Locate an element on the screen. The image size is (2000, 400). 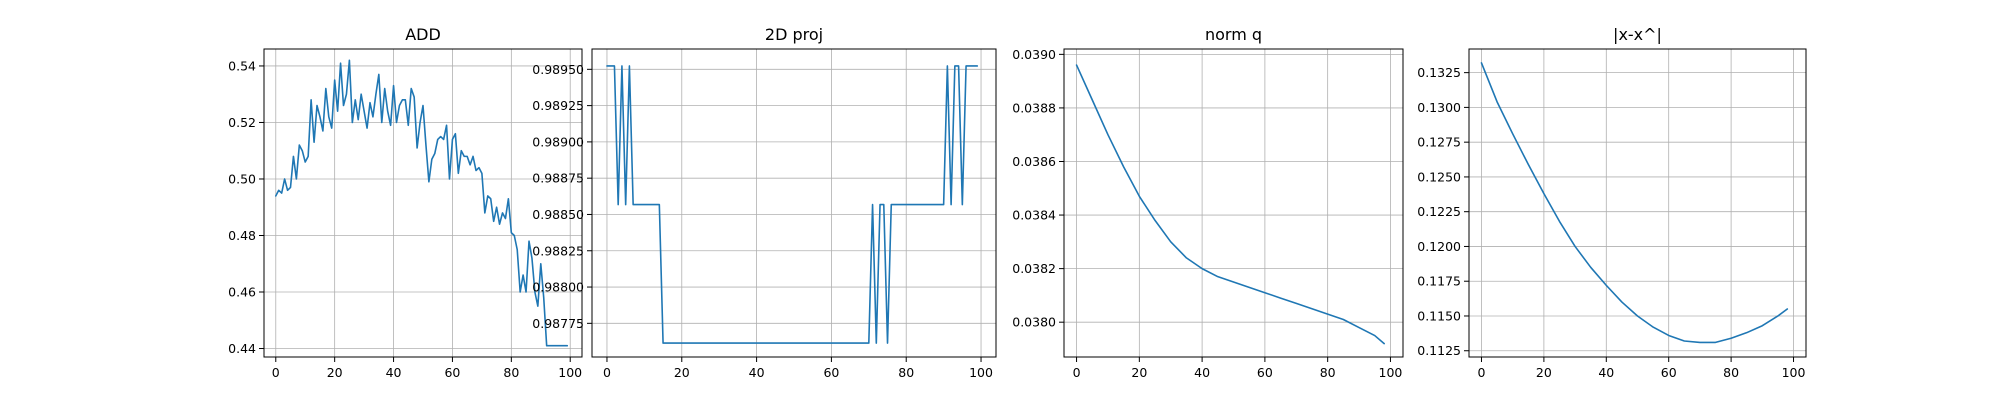
y-tick-label: 0.0384 is located at coordinates (1034, 215).